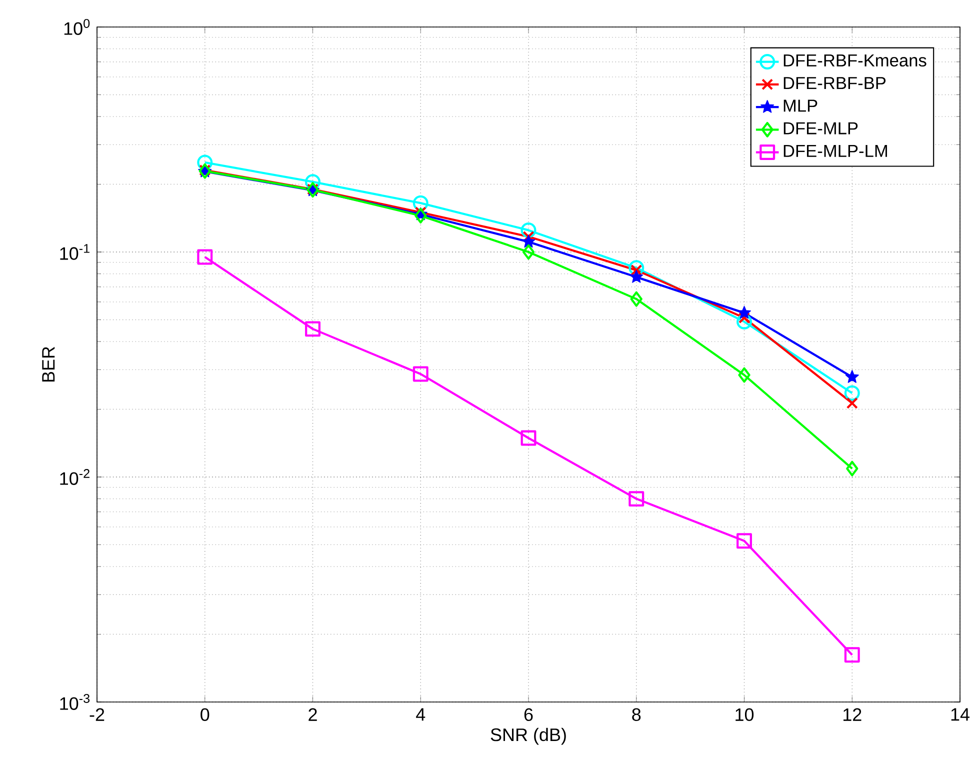 The image size is (977, 773). I want to click on y-tick-label: 10$^{-3}$, so click(75, 702).